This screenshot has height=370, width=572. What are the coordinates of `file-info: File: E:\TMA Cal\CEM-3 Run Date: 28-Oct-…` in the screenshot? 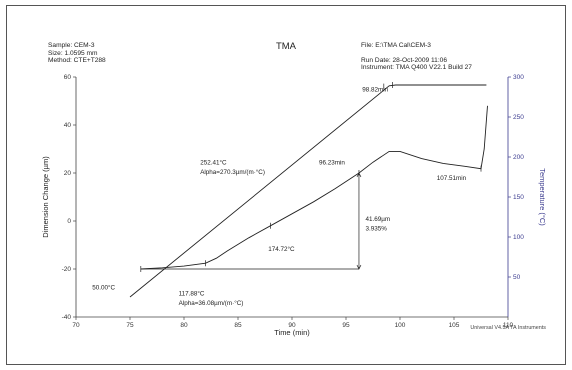 It's located at (416, 57).